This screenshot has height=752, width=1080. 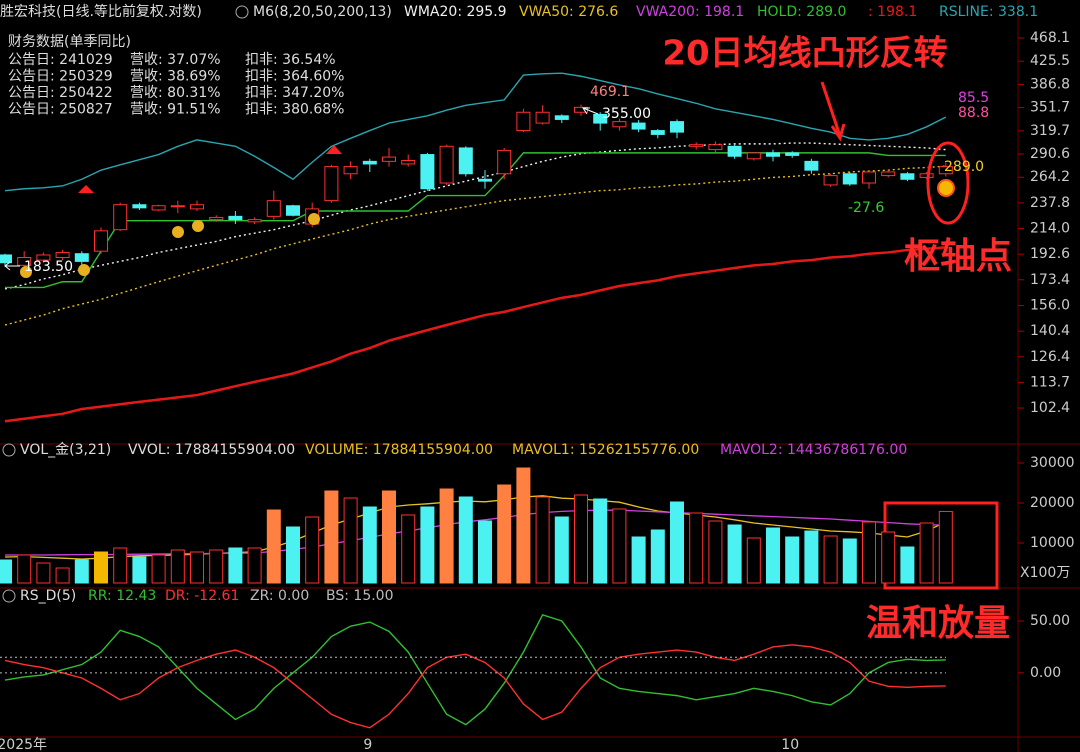 I want to click on finance-item: 公告日: 241029, so click(x=60, y=60).